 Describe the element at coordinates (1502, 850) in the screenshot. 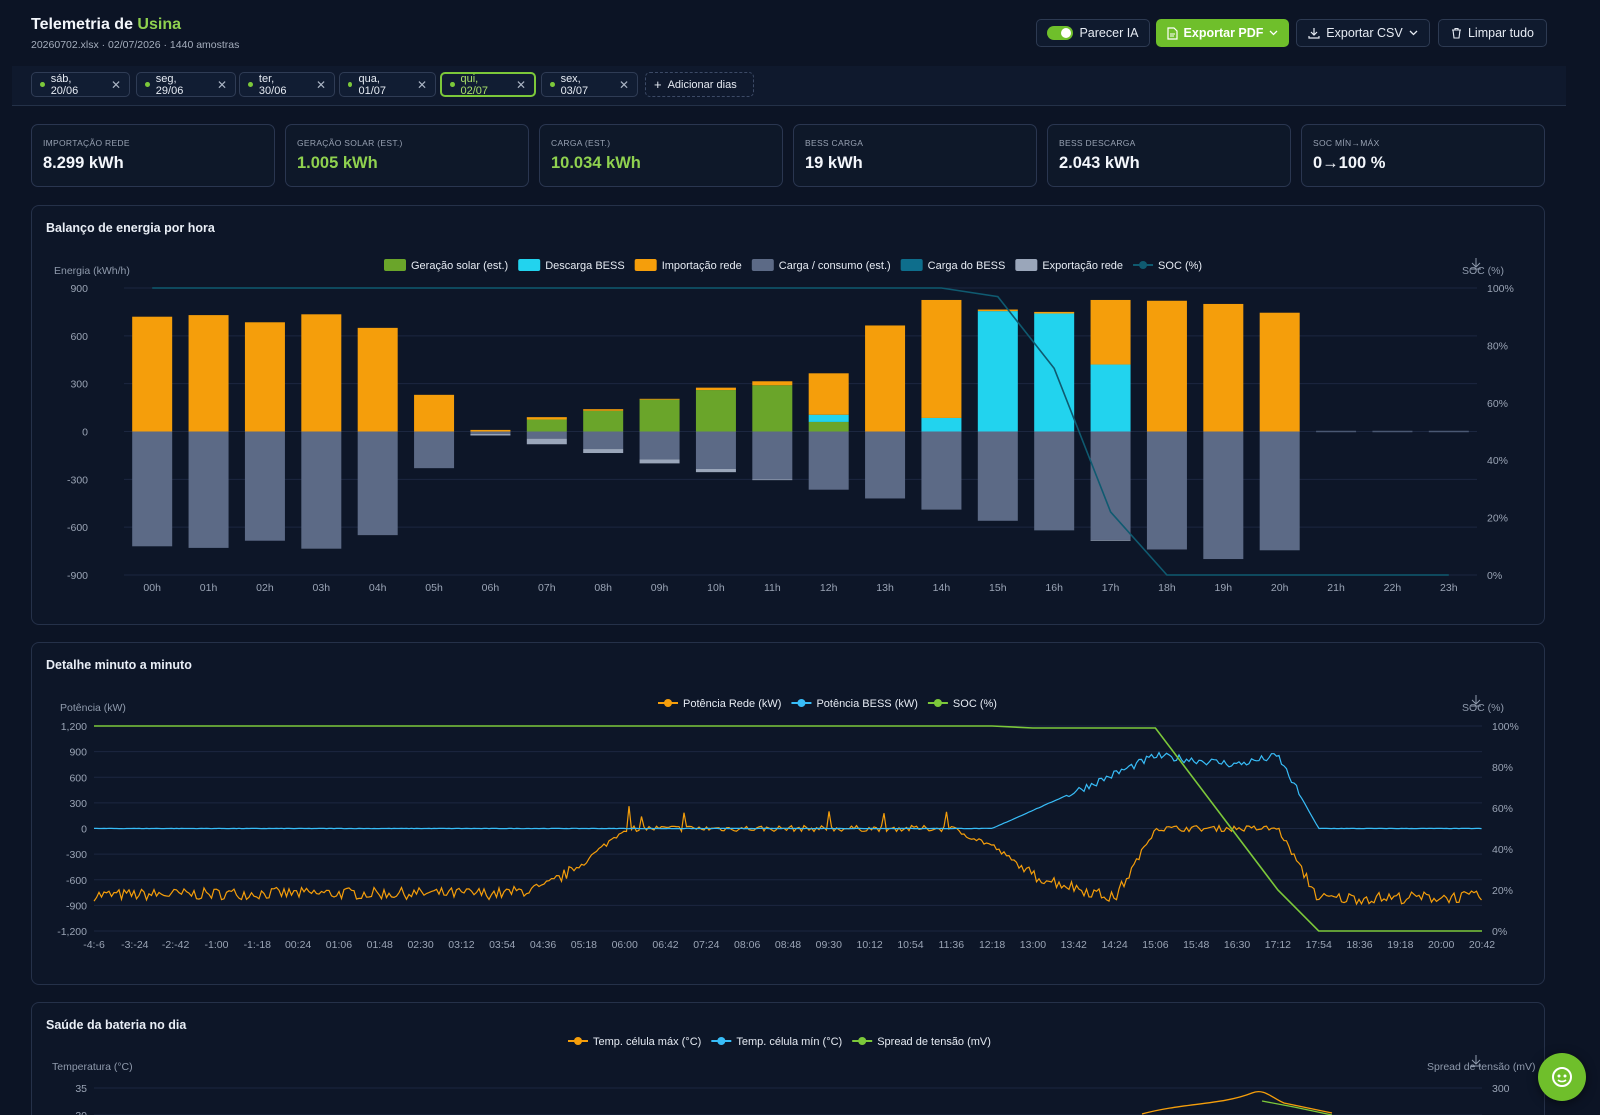

I see `y2-tick-label: 40%` at that location.